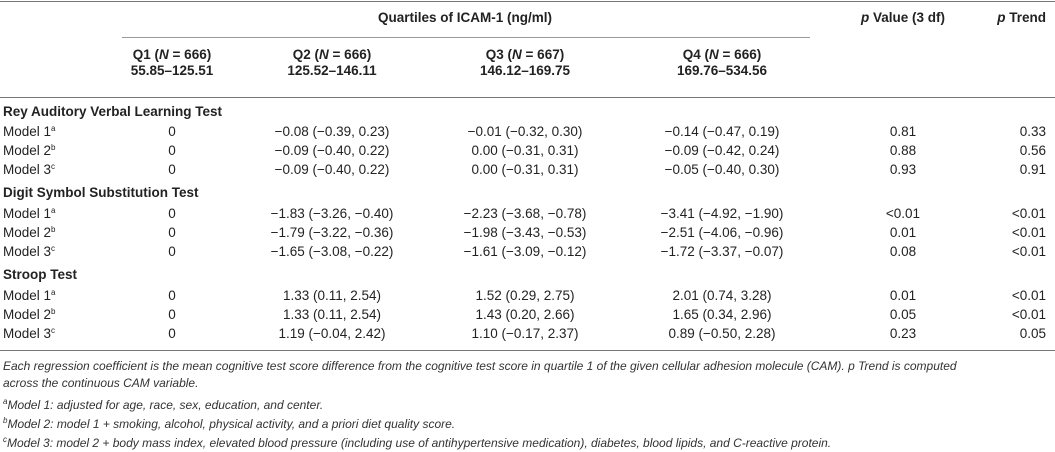 The image size is (1055, 452). Describe the element at coordinates (527, 1) in the screenshot. I see `table-top-rule` at that location.